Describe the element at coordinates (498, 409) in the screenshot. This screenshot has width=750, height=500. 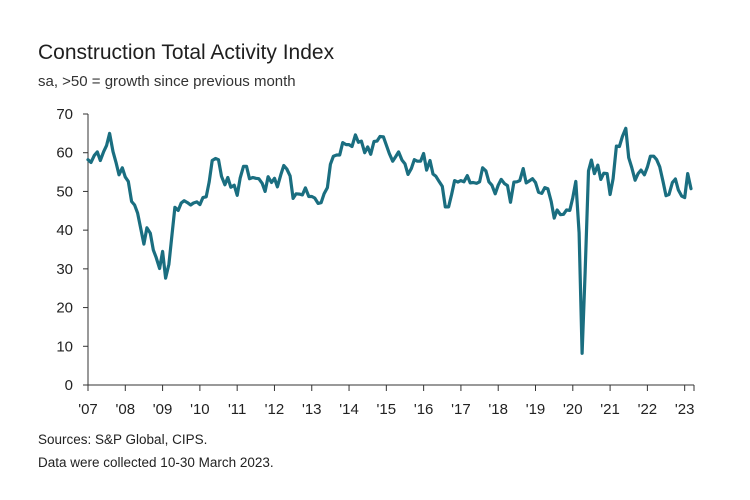
I see `x-tick-label: '18` at that location.